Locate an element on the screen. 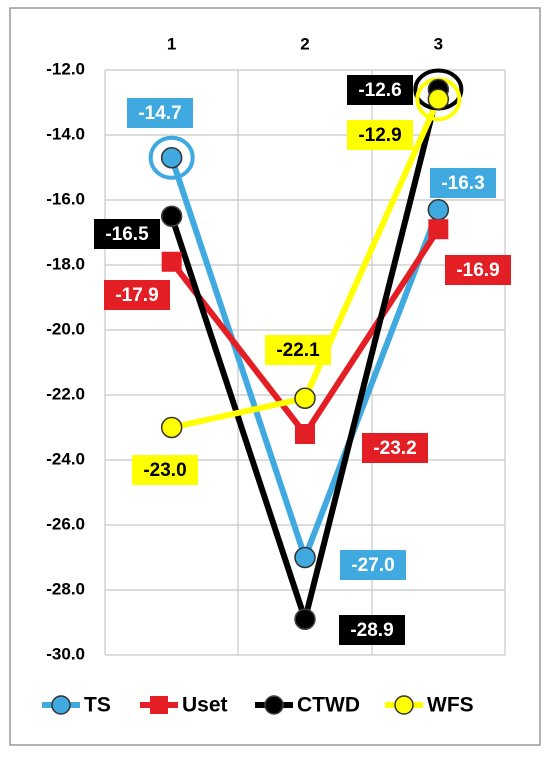  legend-label: Uset is located at coordinates (205, 705).